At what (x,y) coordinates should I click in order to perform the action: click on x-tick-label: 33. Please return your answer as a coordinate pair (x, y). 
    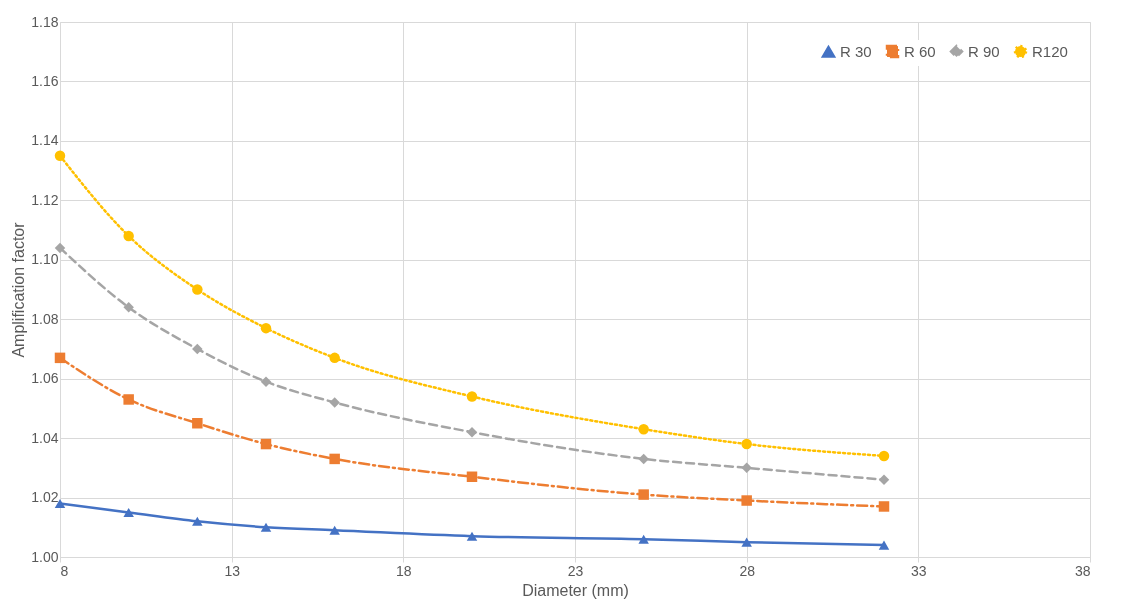
    Looking at the image, I should click on (919, 570).